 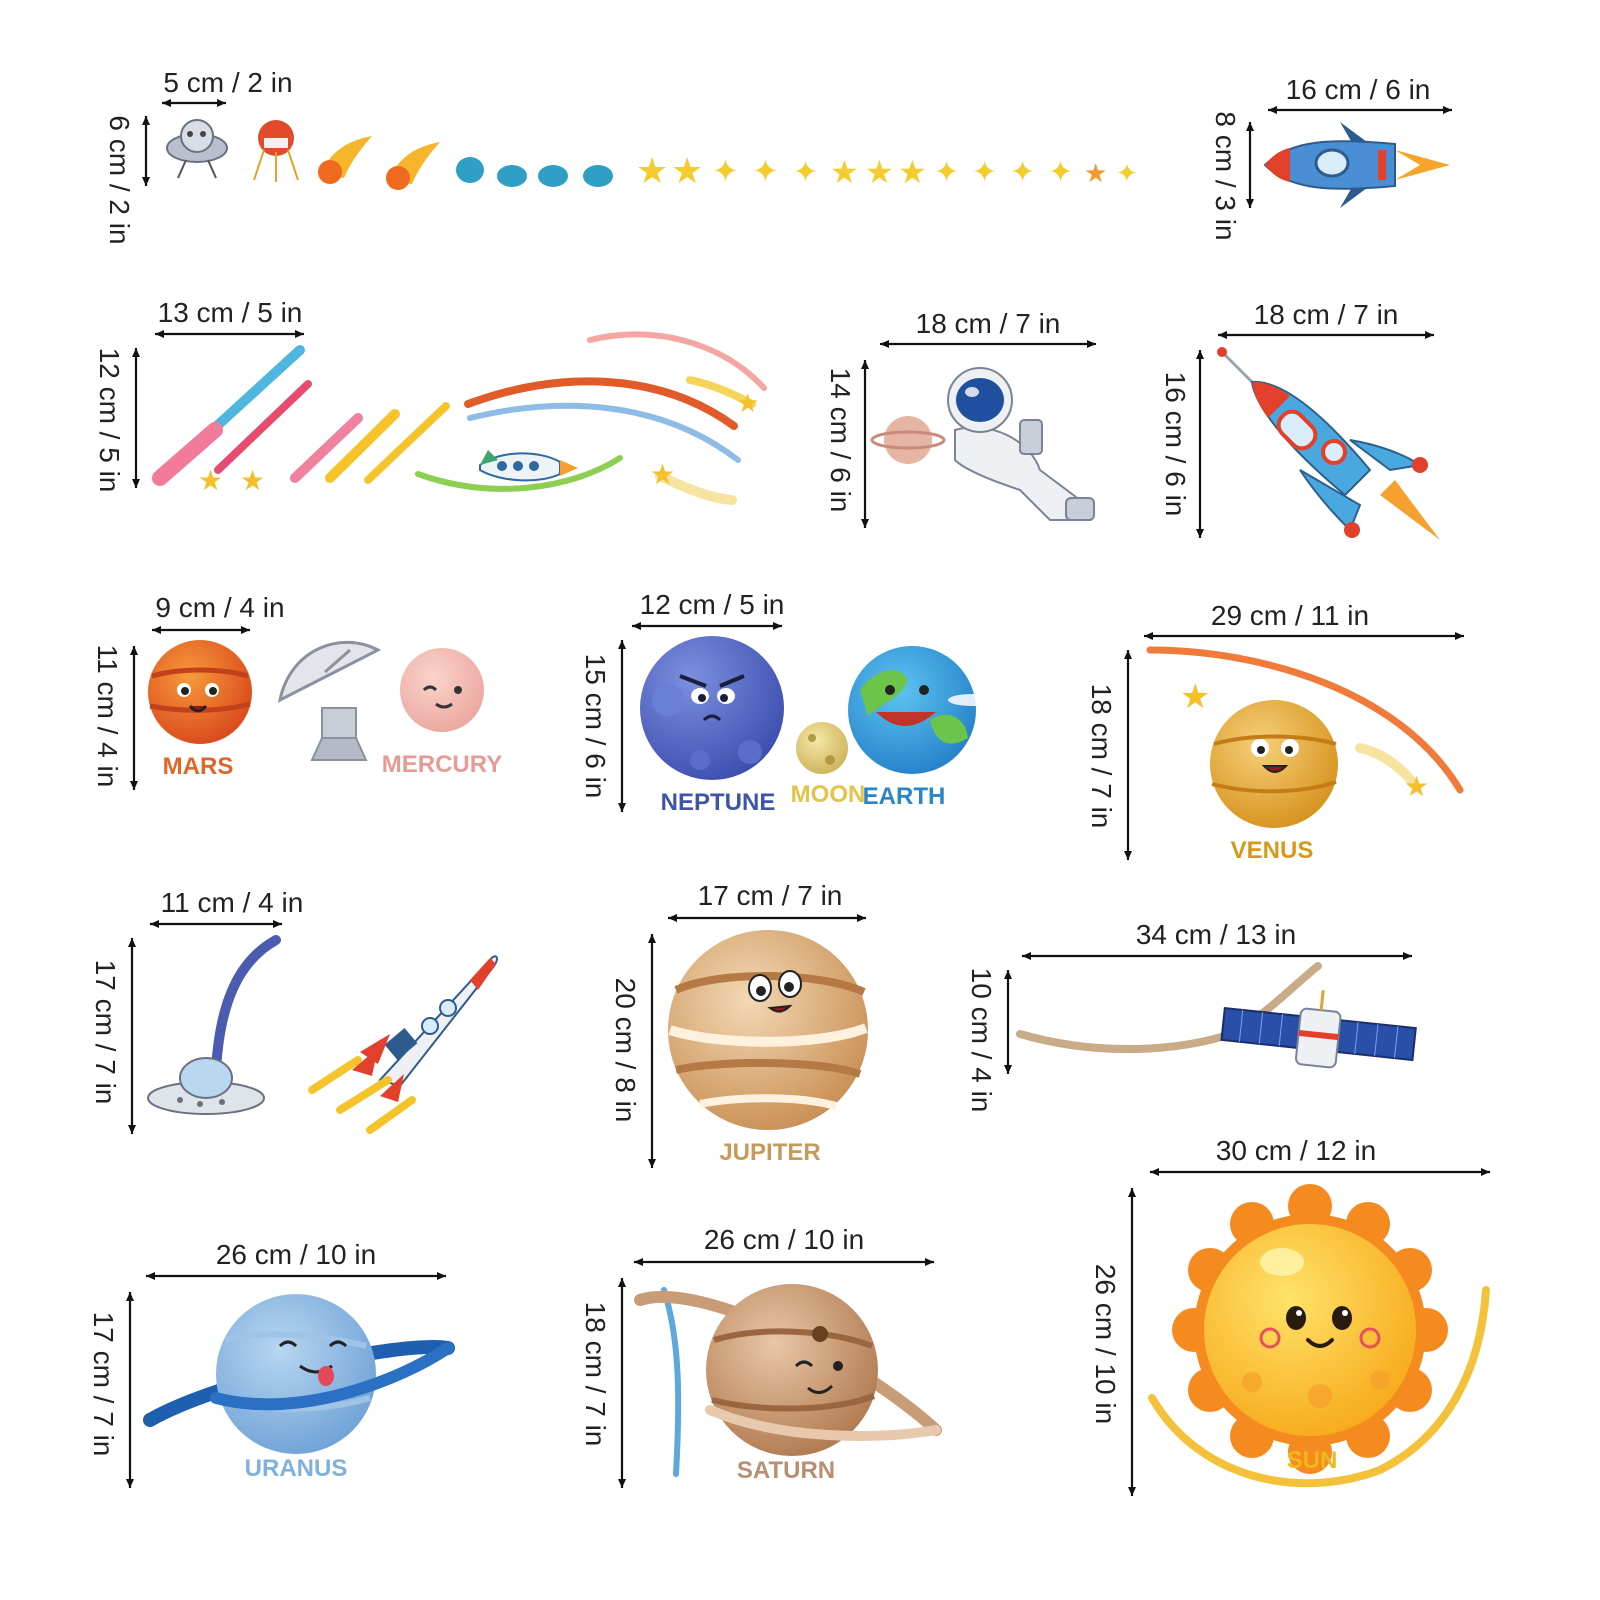 I want to click on uranus-planet, so click(x=299, y=1374).